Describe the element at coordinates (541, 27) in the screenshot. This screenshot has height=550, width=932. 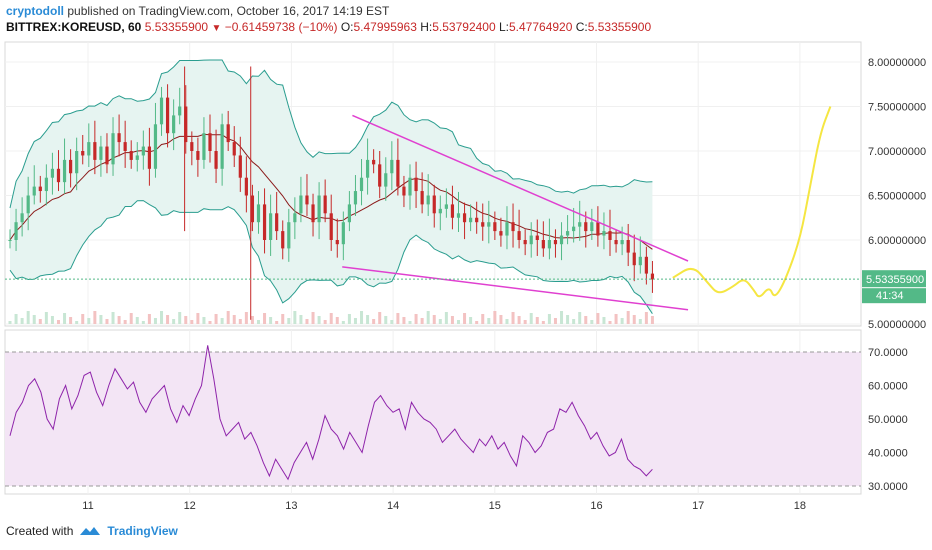
I see `low-value: 5.47764920` at that location.